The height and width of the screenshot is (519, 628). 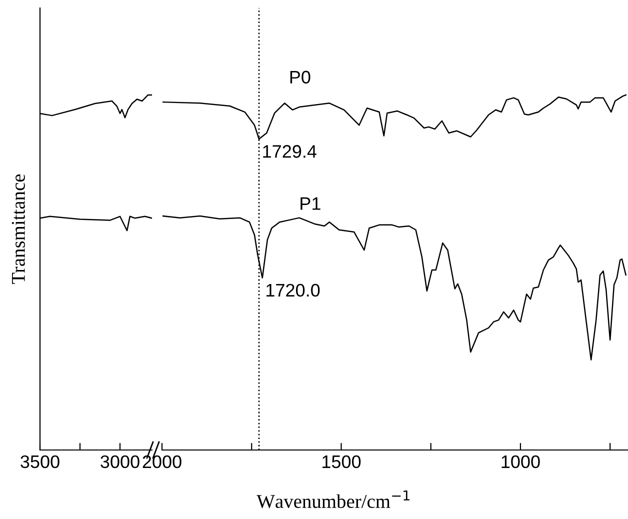 I want to click on x-tick-label: 3000, so click(x=120, y=461).